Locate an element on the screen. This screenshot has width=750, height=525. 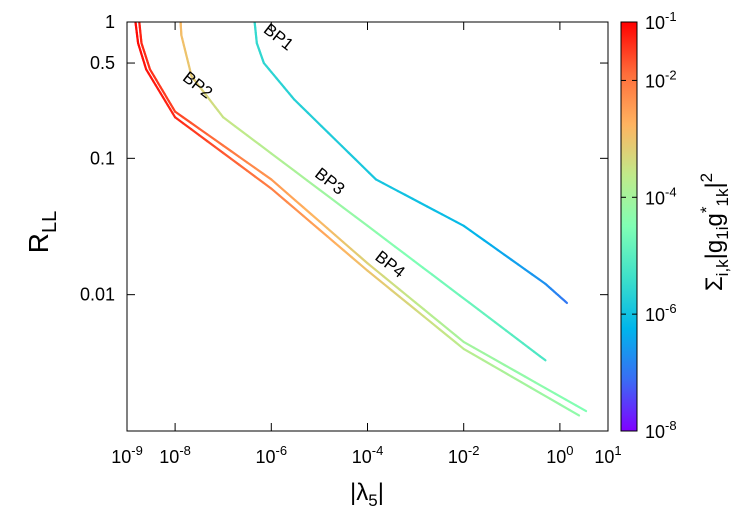
colorbar-ticks: 10⁻¹ 10⁻² 10⁻⁴ 10⁻⁶ 10⁻⁸ is located at coordinates (649, 225).